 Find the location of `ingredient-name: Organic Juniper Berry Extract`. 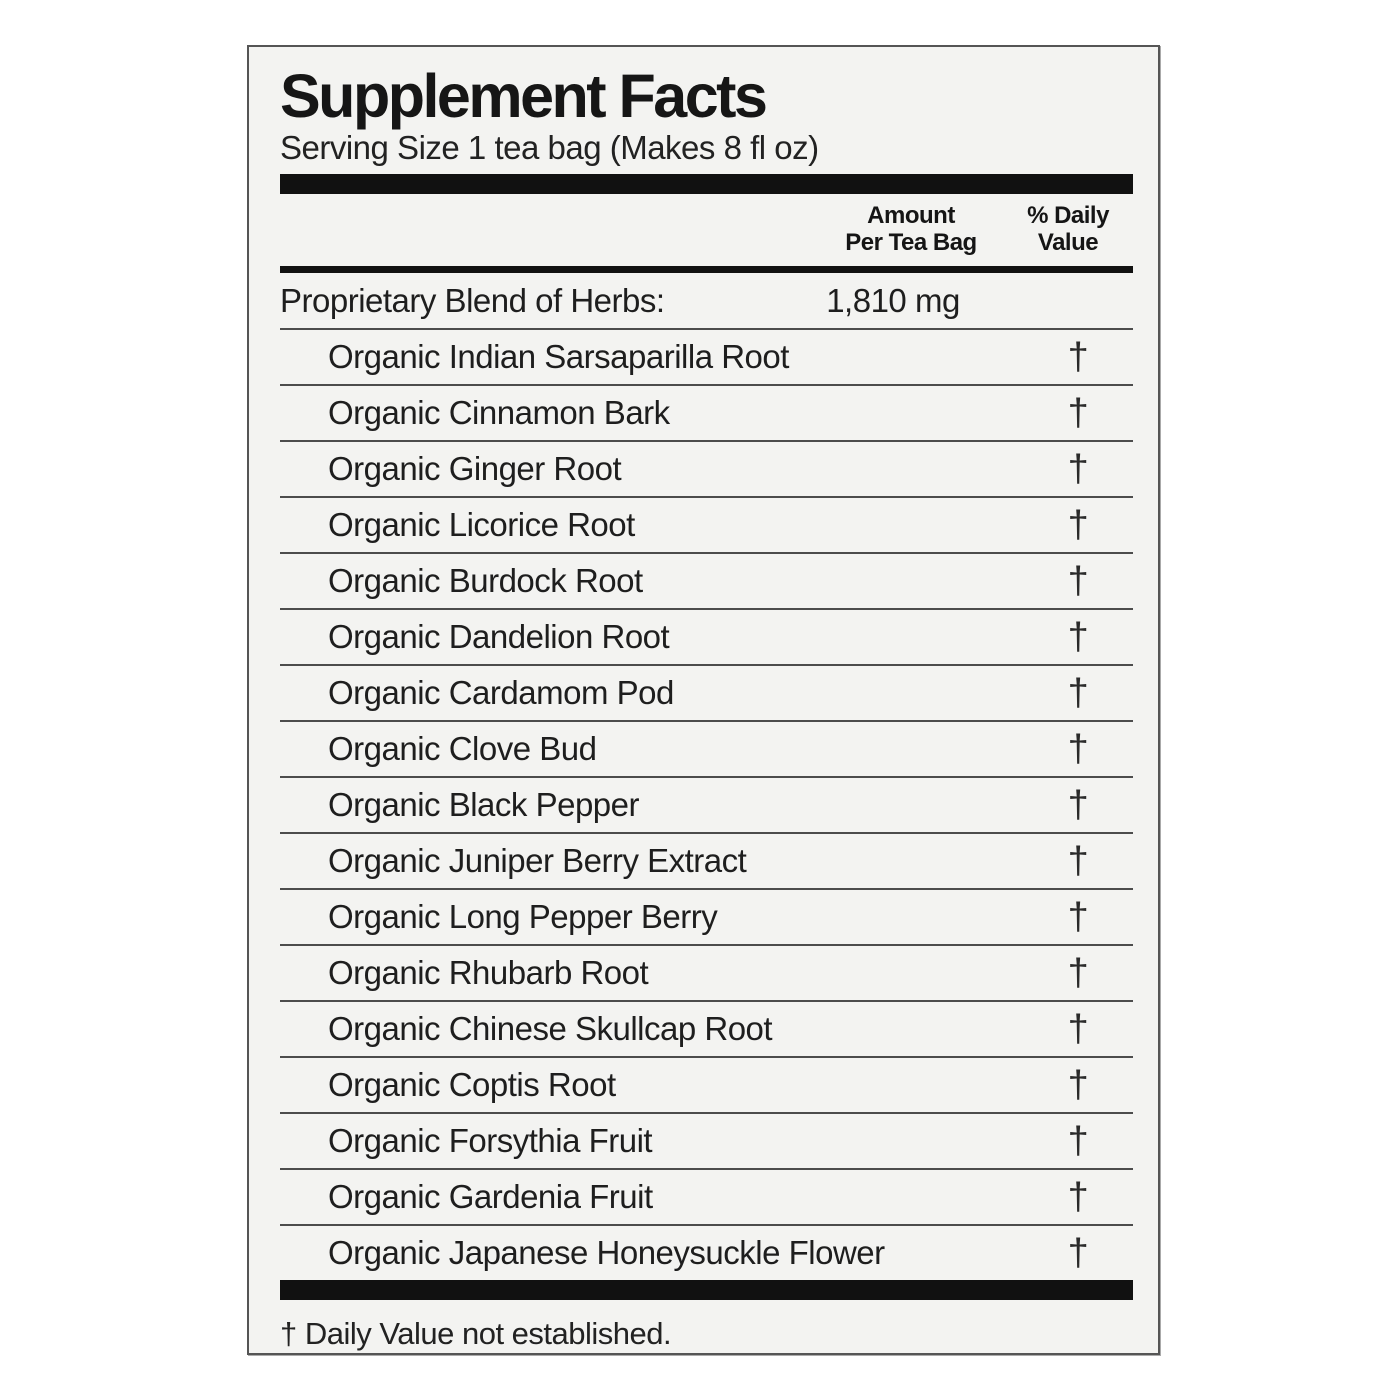

ingredient-name: Organic Juniper Berry Extract is located at coordinates (537, 860).